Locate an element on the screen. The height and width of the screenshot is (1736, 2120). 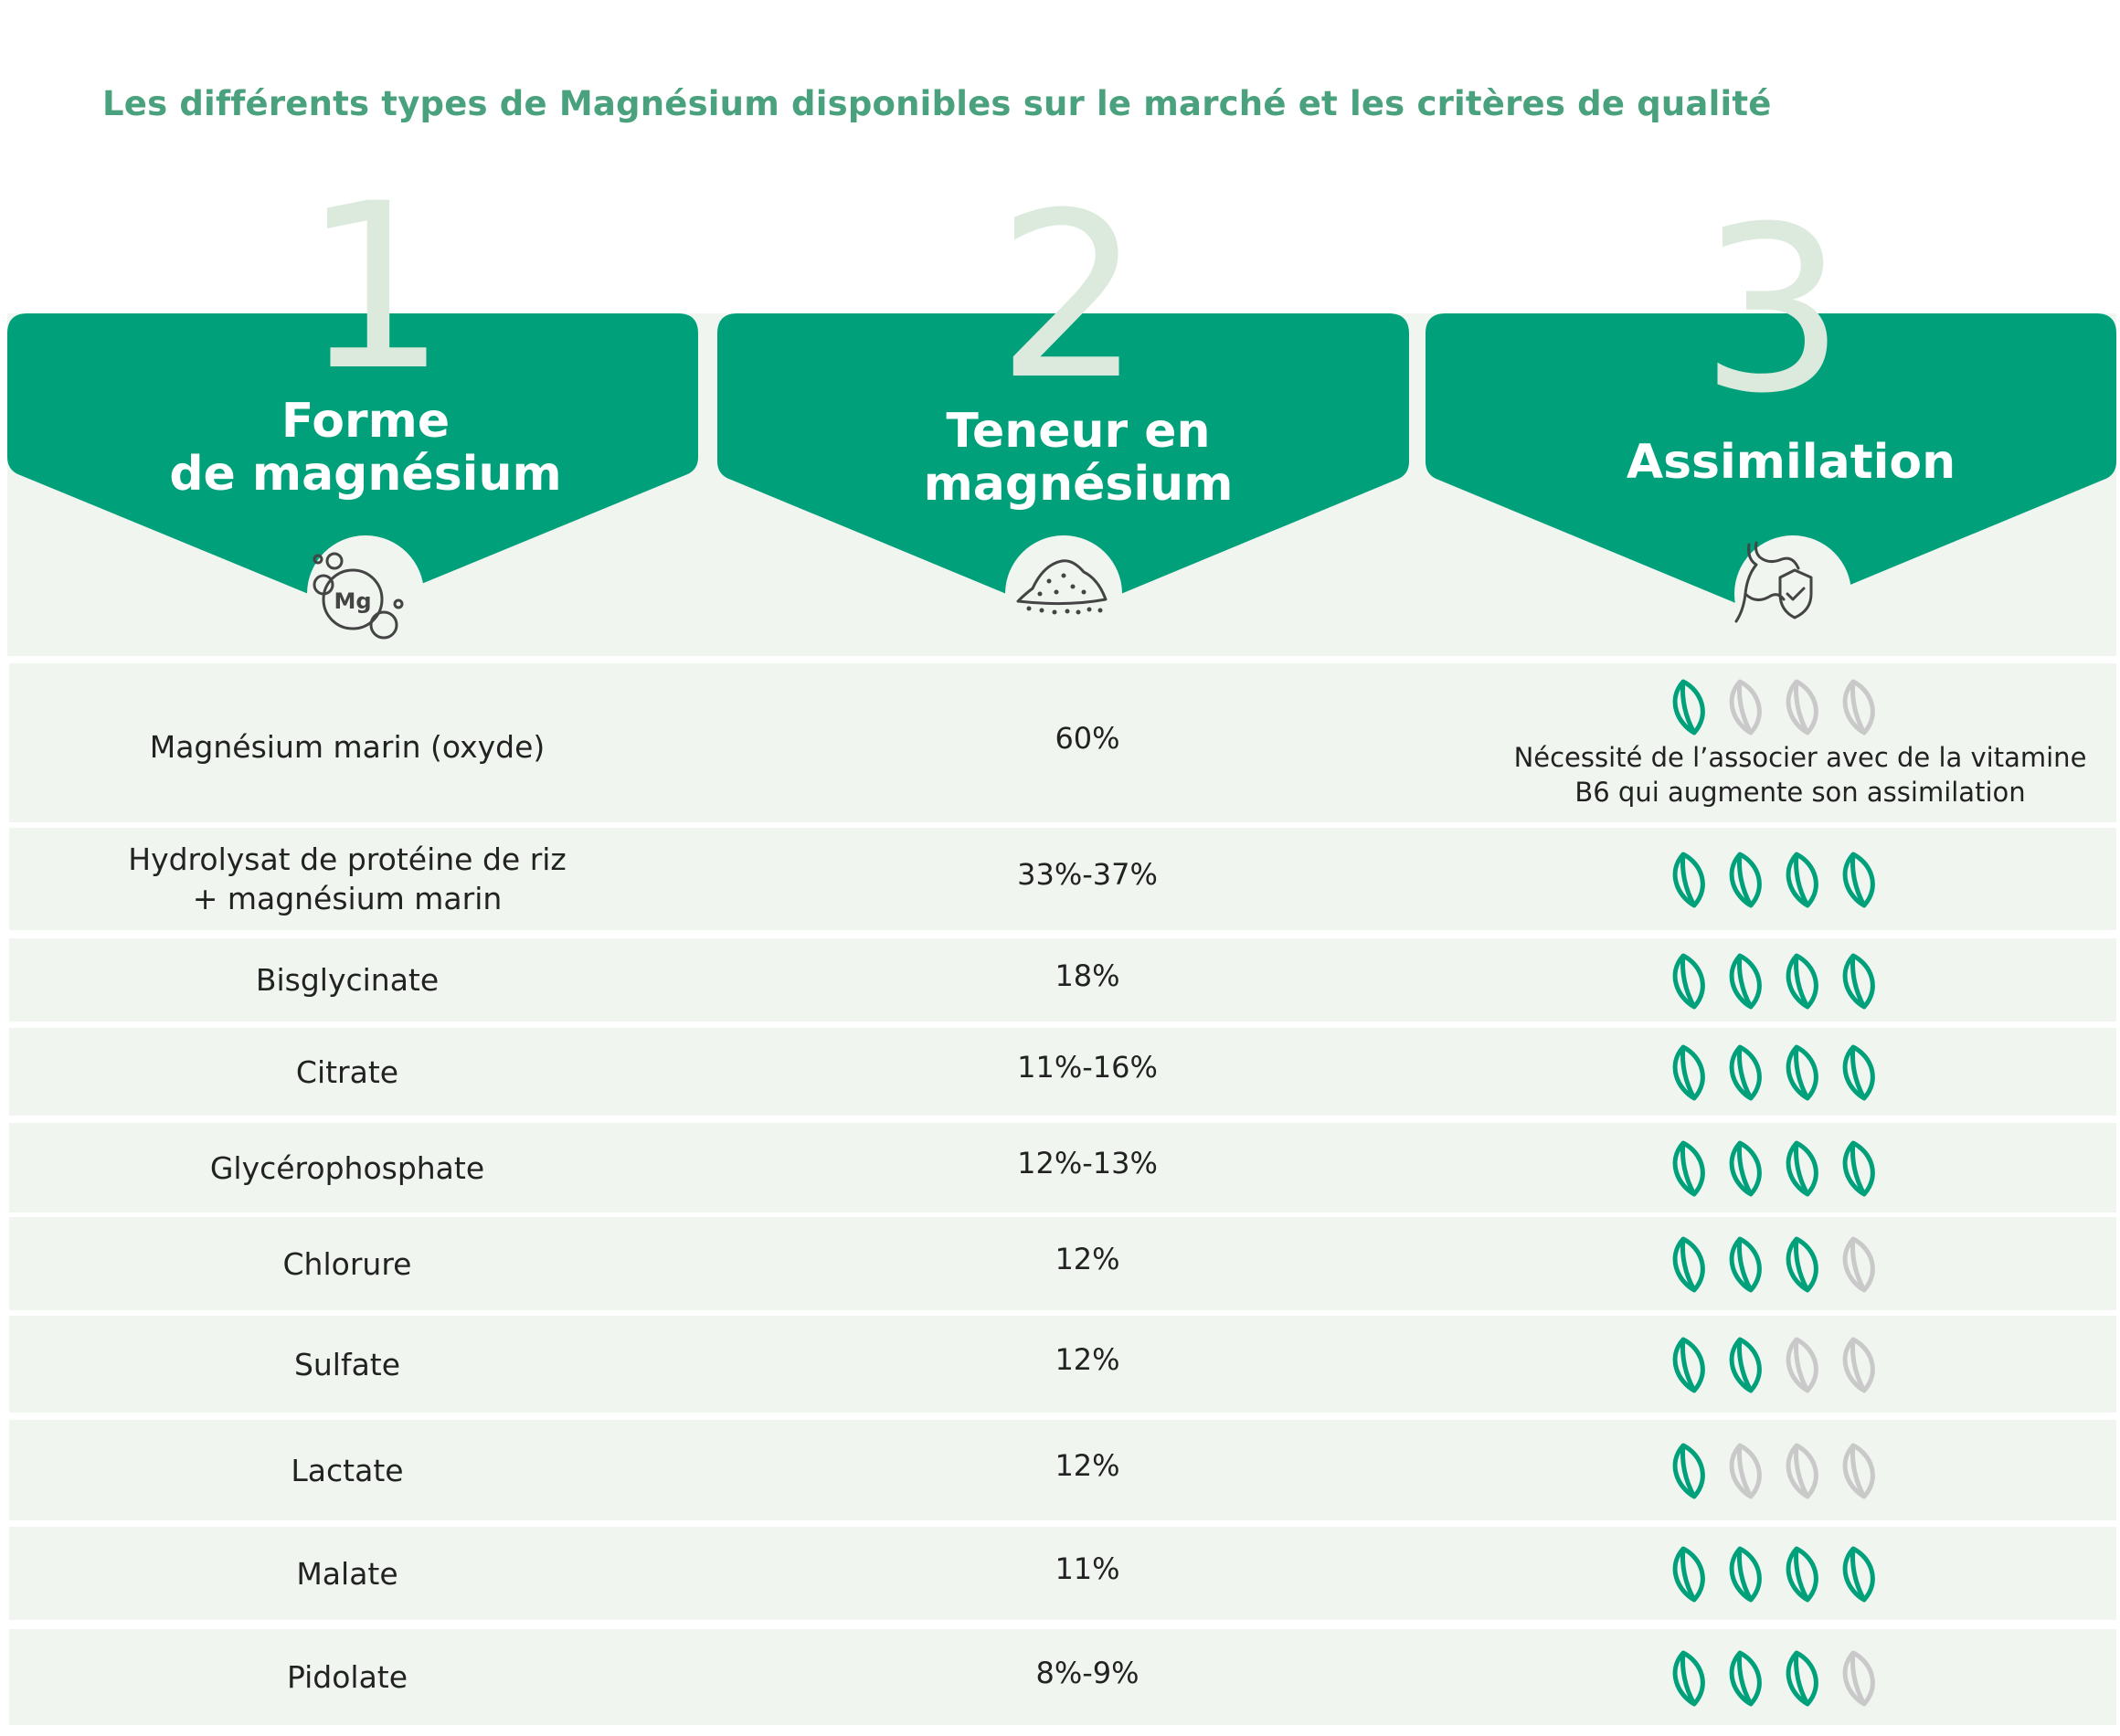
column-label-3-line1: Assimilation is located at coordinates (1791, 462).